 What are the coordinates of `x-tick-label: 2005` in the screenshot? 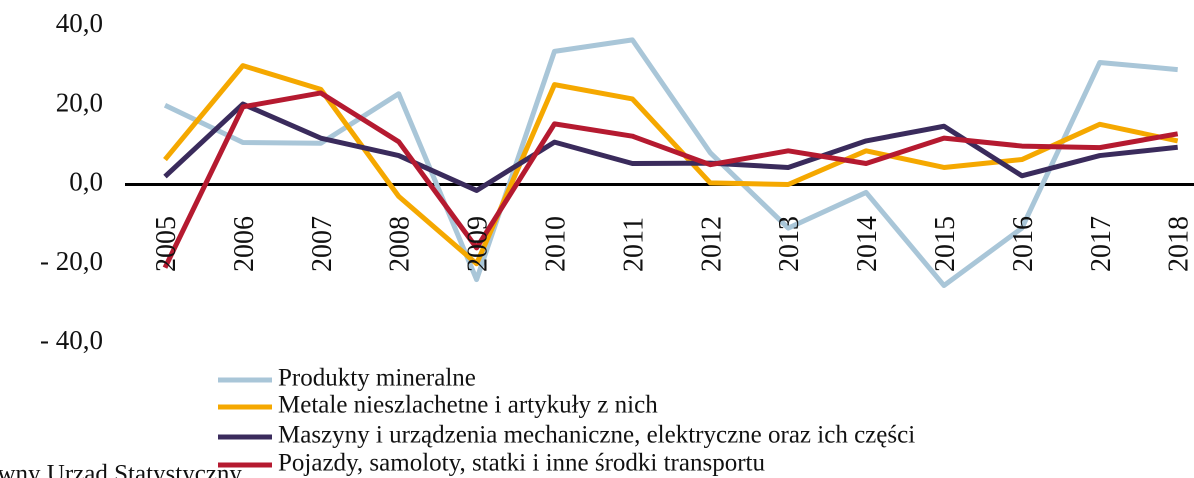 It's located at (166, 244).